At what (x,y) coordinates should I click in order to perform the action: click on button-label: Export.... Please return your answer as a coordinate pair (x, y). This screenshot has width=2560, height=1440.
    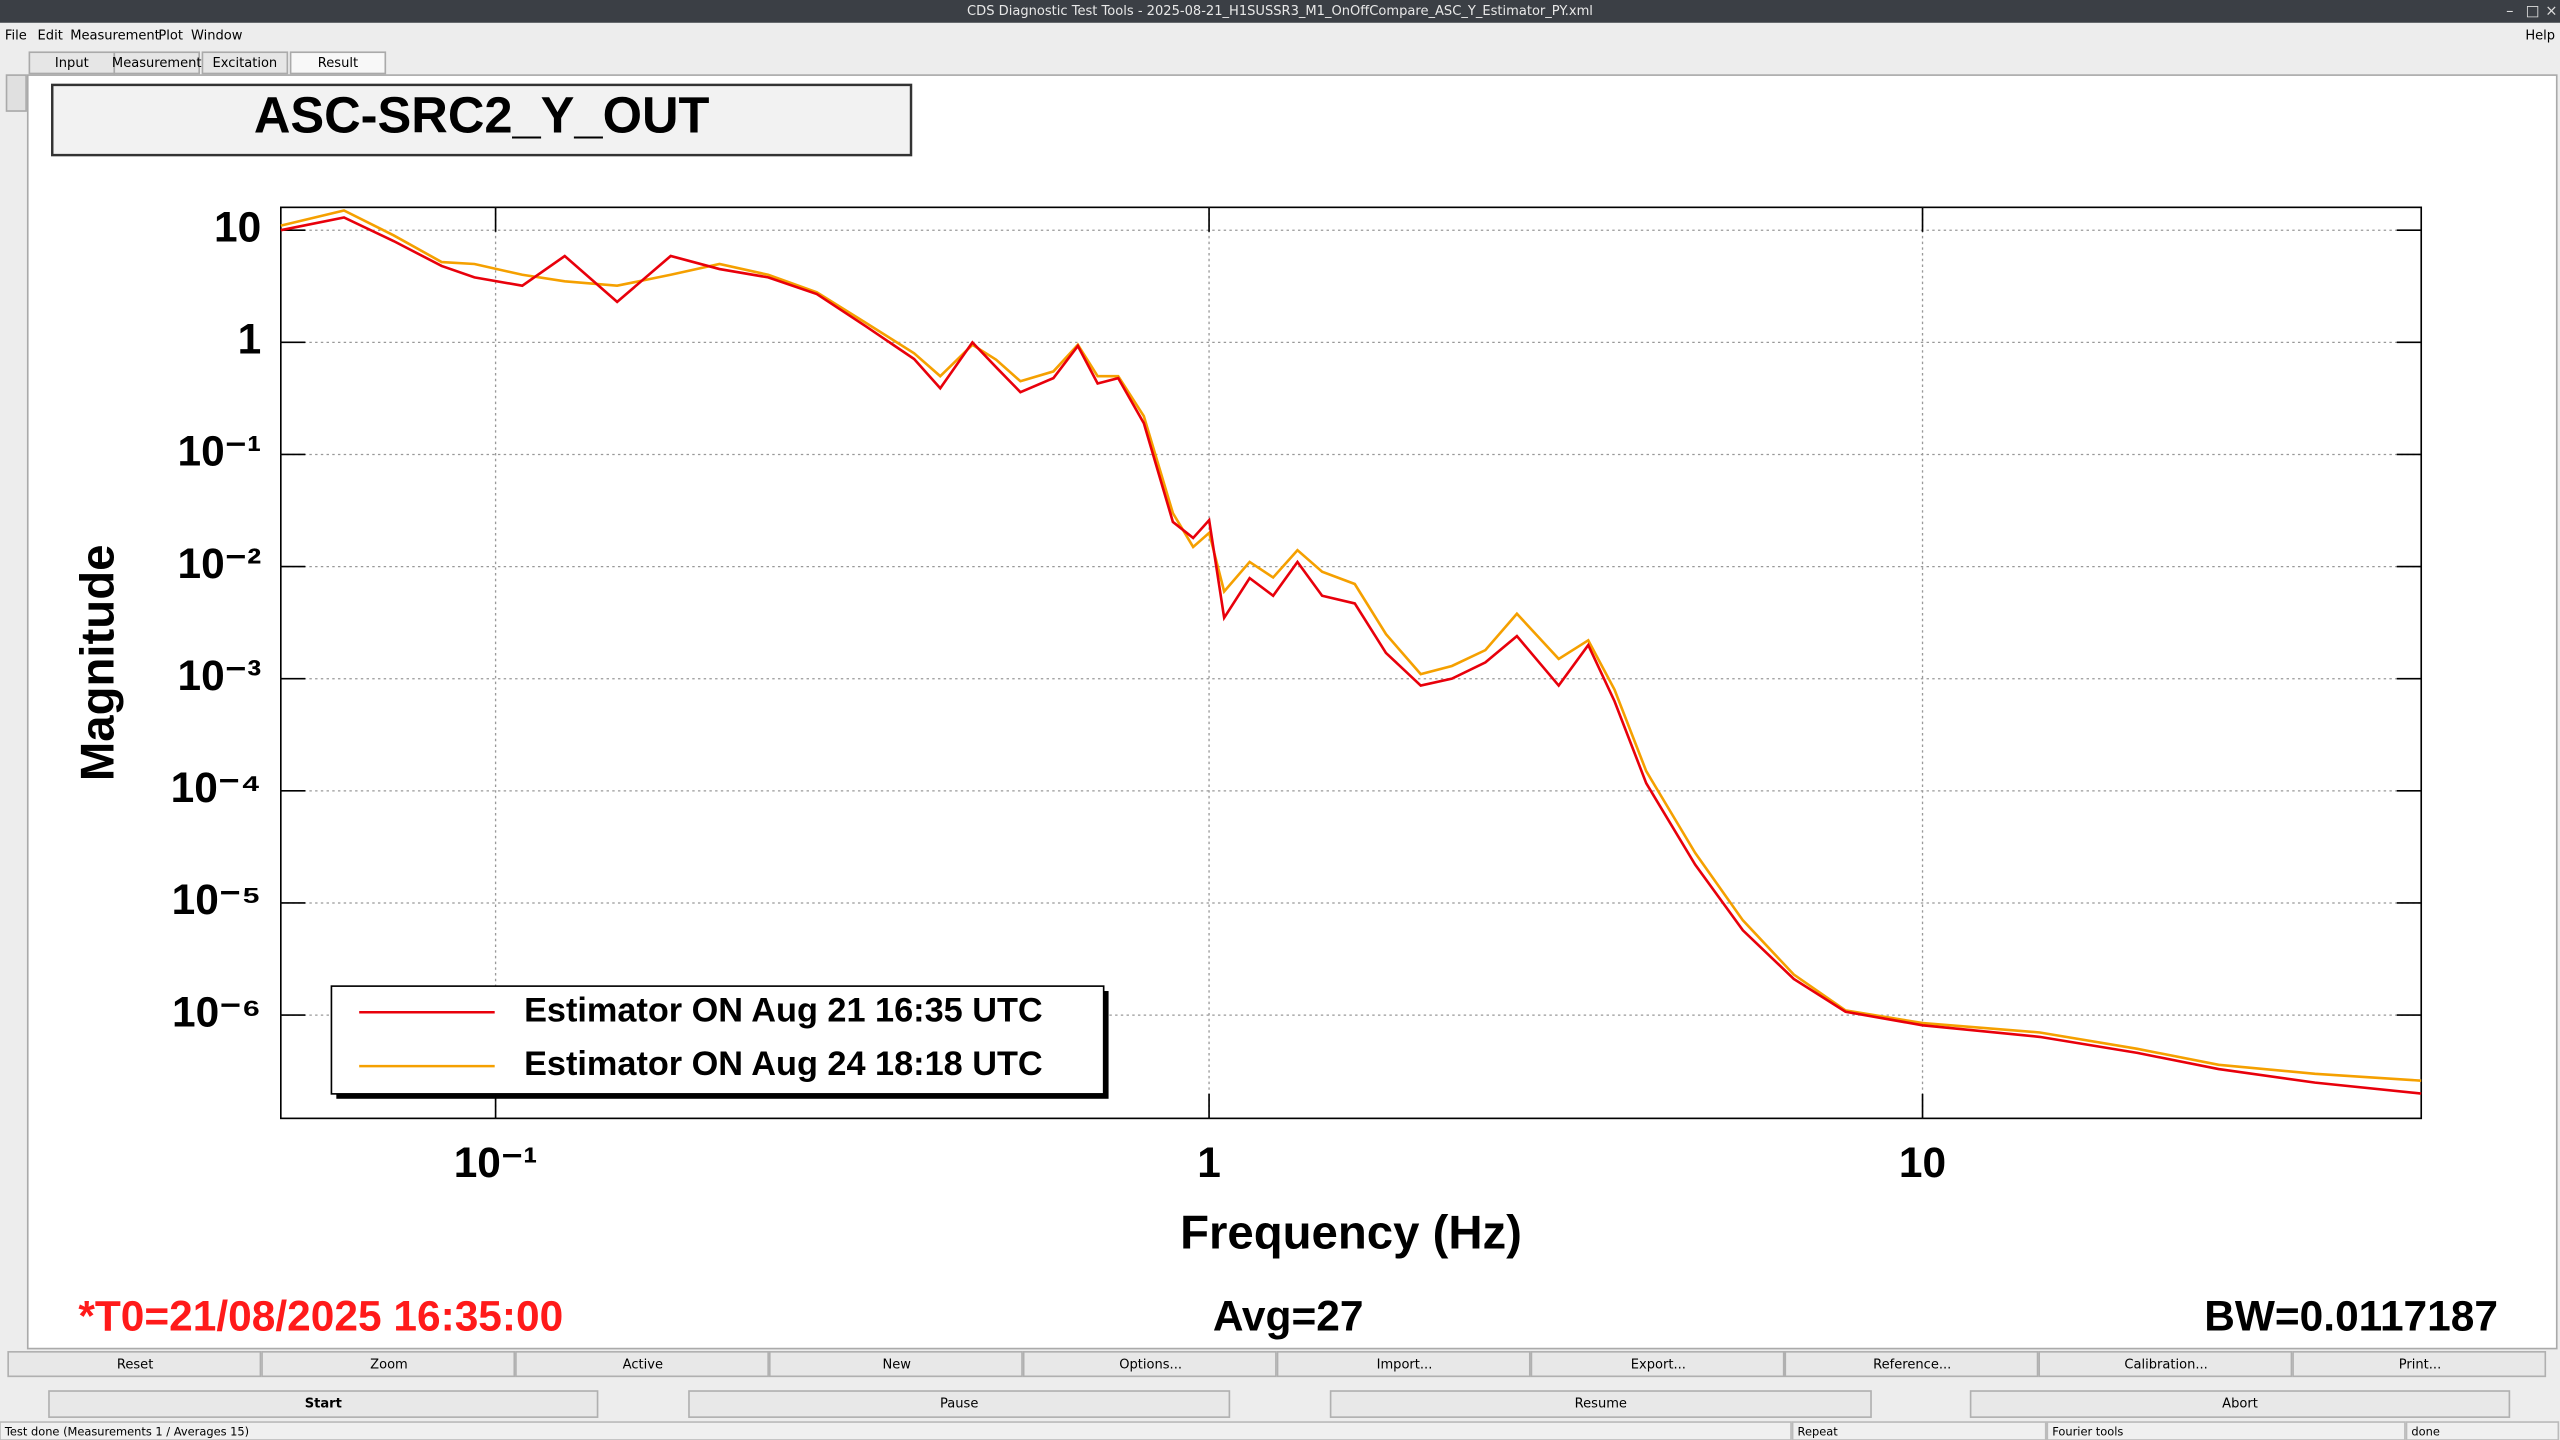
    Looking at the image, I should click on (1658, 1364).